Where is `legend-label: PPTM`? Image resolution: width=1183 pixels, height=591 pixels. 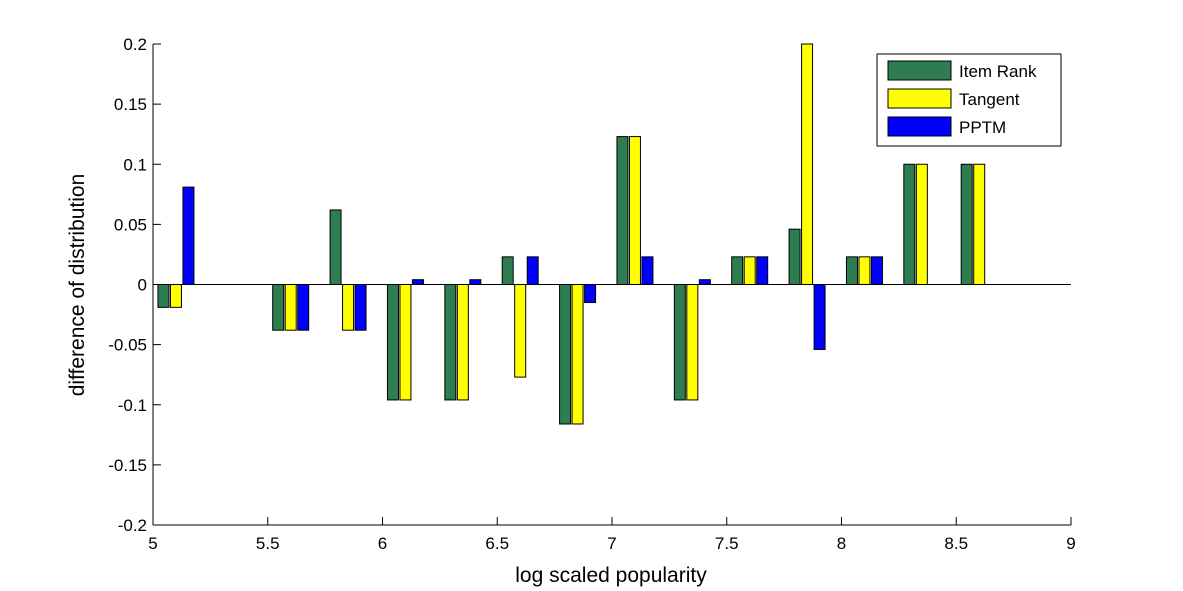 legend-label: PPTM is located at coordinates (982, 127).